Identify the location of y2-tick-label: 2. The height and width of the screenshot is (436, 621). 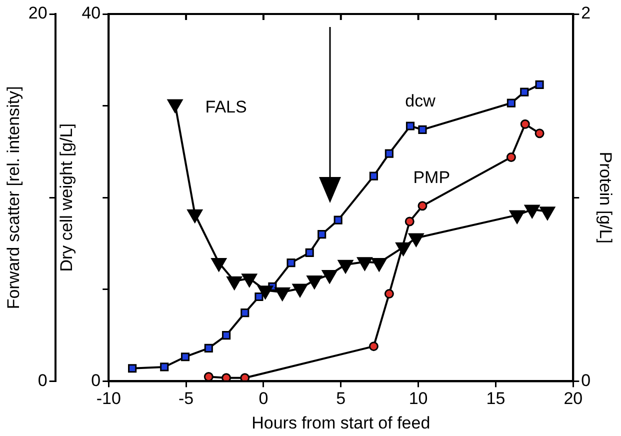
(586, 13).